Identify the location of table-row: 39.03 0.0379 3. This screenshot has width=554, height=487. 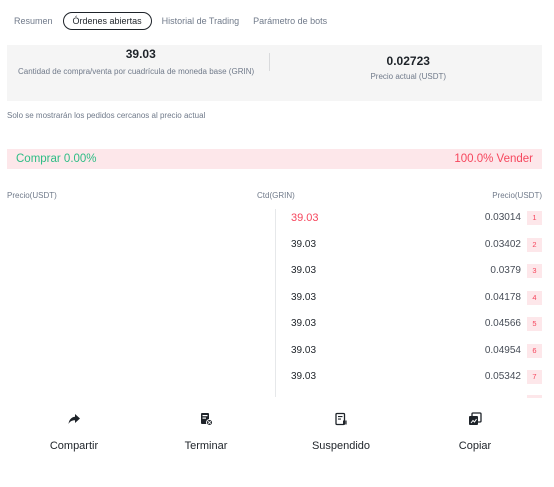
(277, 273).